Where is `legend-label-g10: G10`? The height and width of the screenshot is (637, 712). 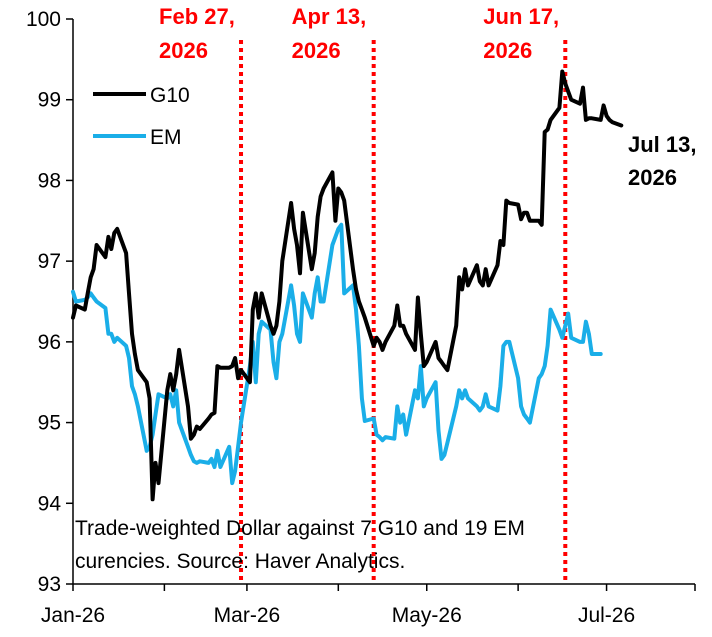
legend-label-g10: G10 is located at coordinates (170, 95).